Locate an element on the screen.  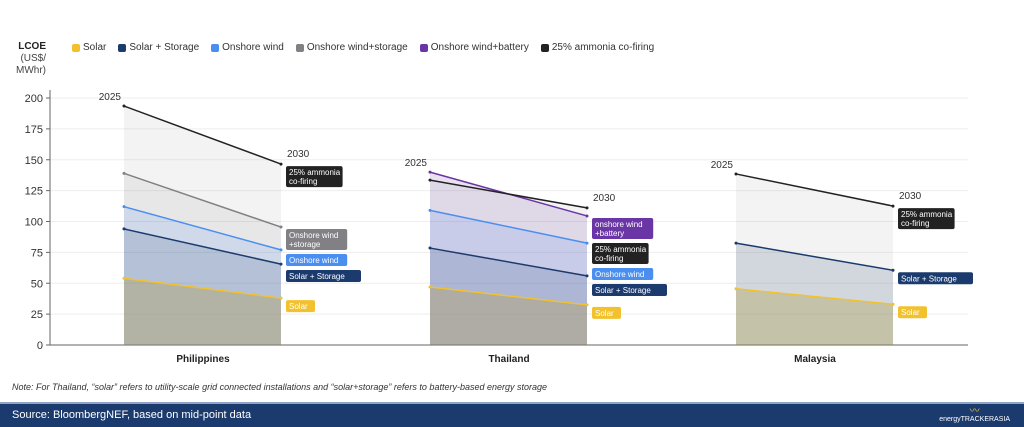
legend-item-ws: Onshore wind+storage is located at coordinates (351, 47).